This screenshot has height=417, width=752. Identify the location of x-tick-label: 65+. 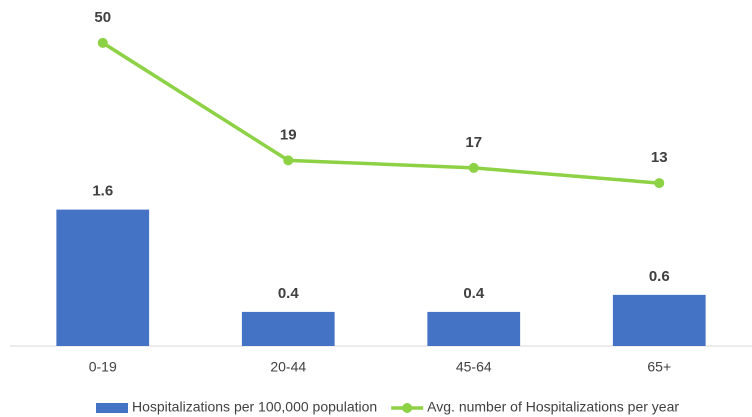
(659, 367).